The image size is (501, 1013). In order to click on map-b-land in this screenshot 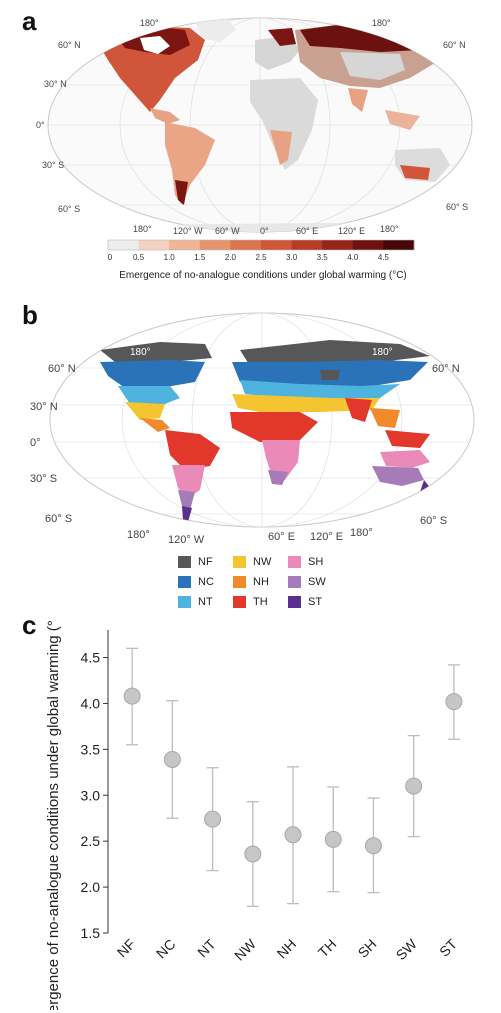, I will do `click(266, 431)`.